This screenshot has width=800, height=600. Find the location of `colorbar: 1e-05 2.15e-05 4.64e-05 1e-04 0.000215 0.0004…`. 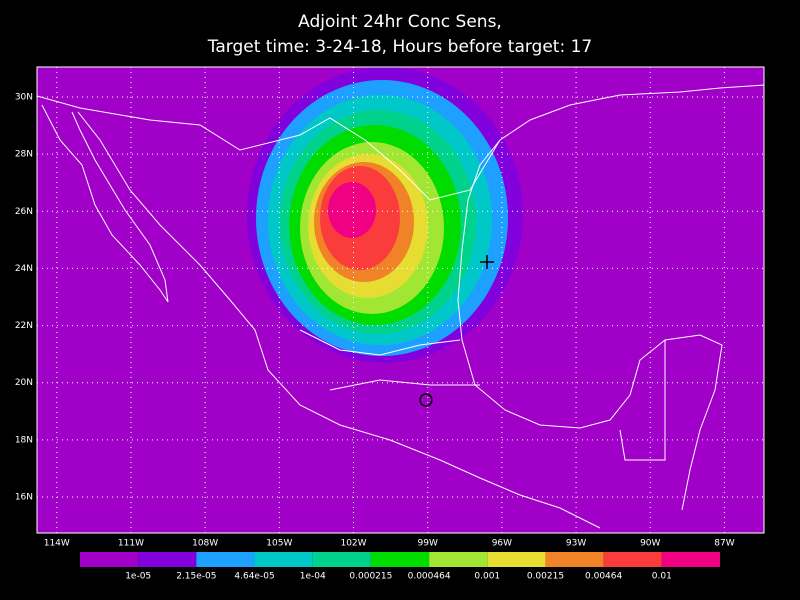

colorbar: 1e-05 2.15e-05 4.64e-05 1e-04 0.000215 0.0004… is located at coordinates (400, 567).